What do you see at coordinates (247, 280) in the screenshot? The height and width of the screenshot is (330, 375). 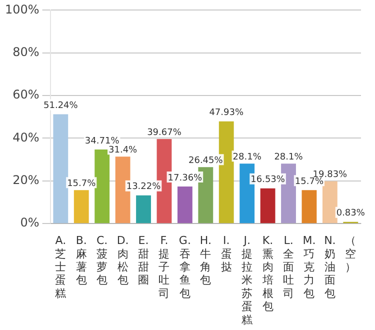 I see `x-tick-label: J.提拉米苏蛋糕` at bounding box center [247, 280].